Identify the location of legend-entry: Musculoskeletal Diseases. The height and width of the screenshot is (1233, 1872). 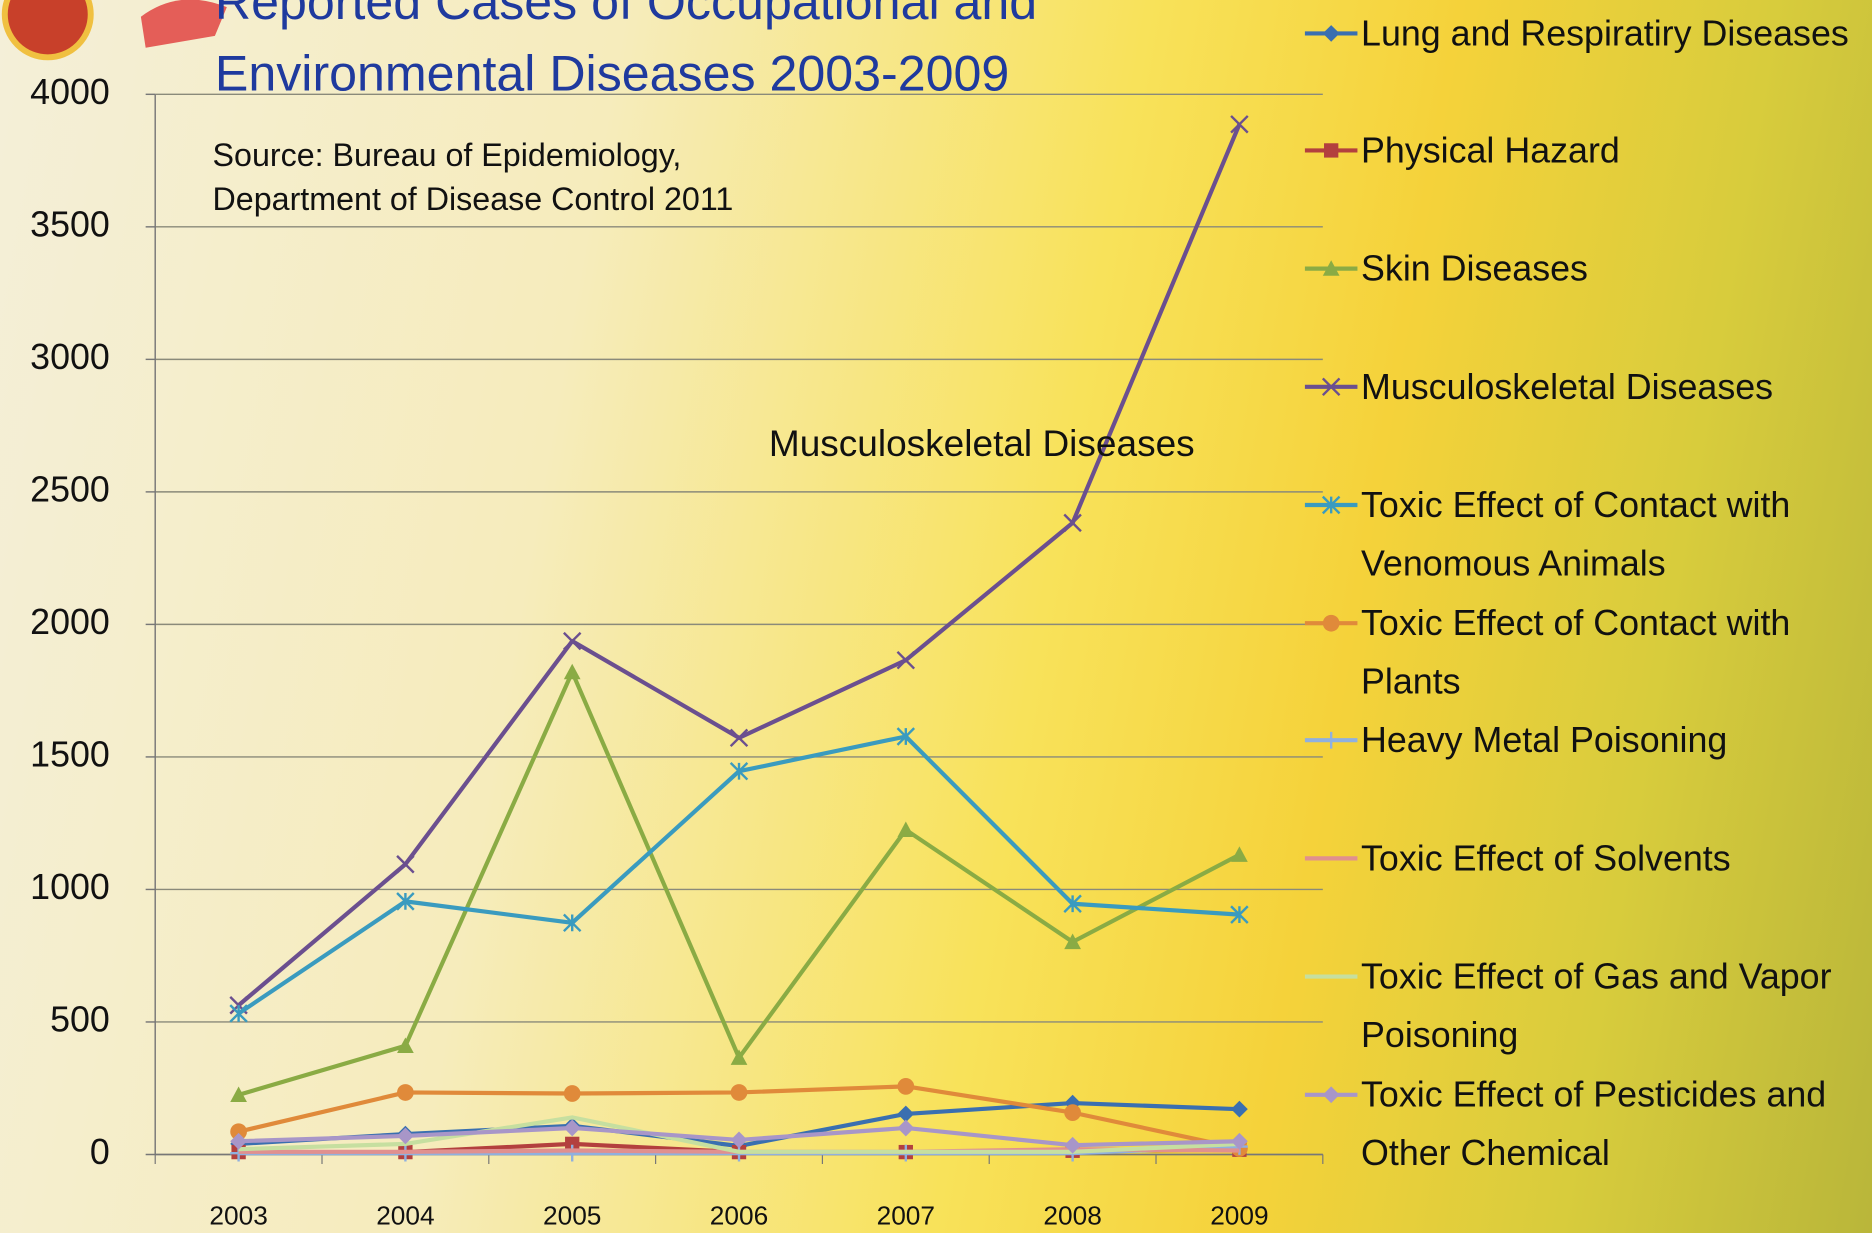
(1567, 387).